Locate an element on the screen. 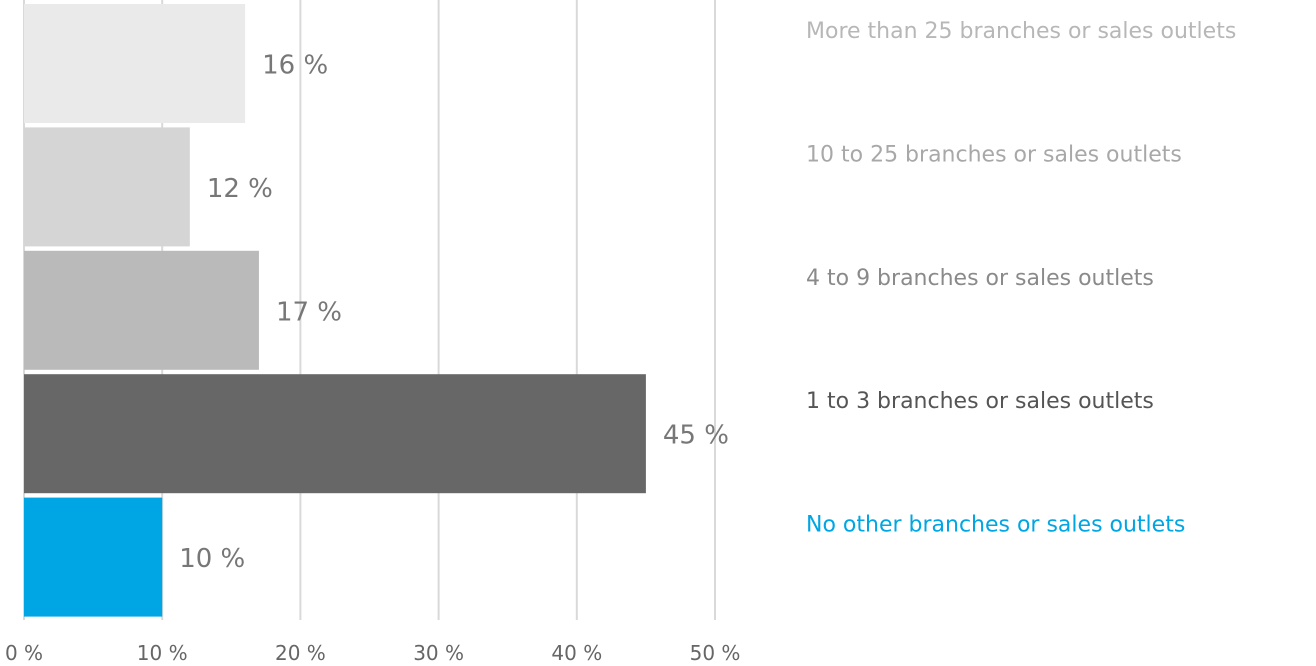 This screenshot has width=1316, height=666. category-label: 10 to 25 branches or sales outlets is located at coordinates (994, 154).